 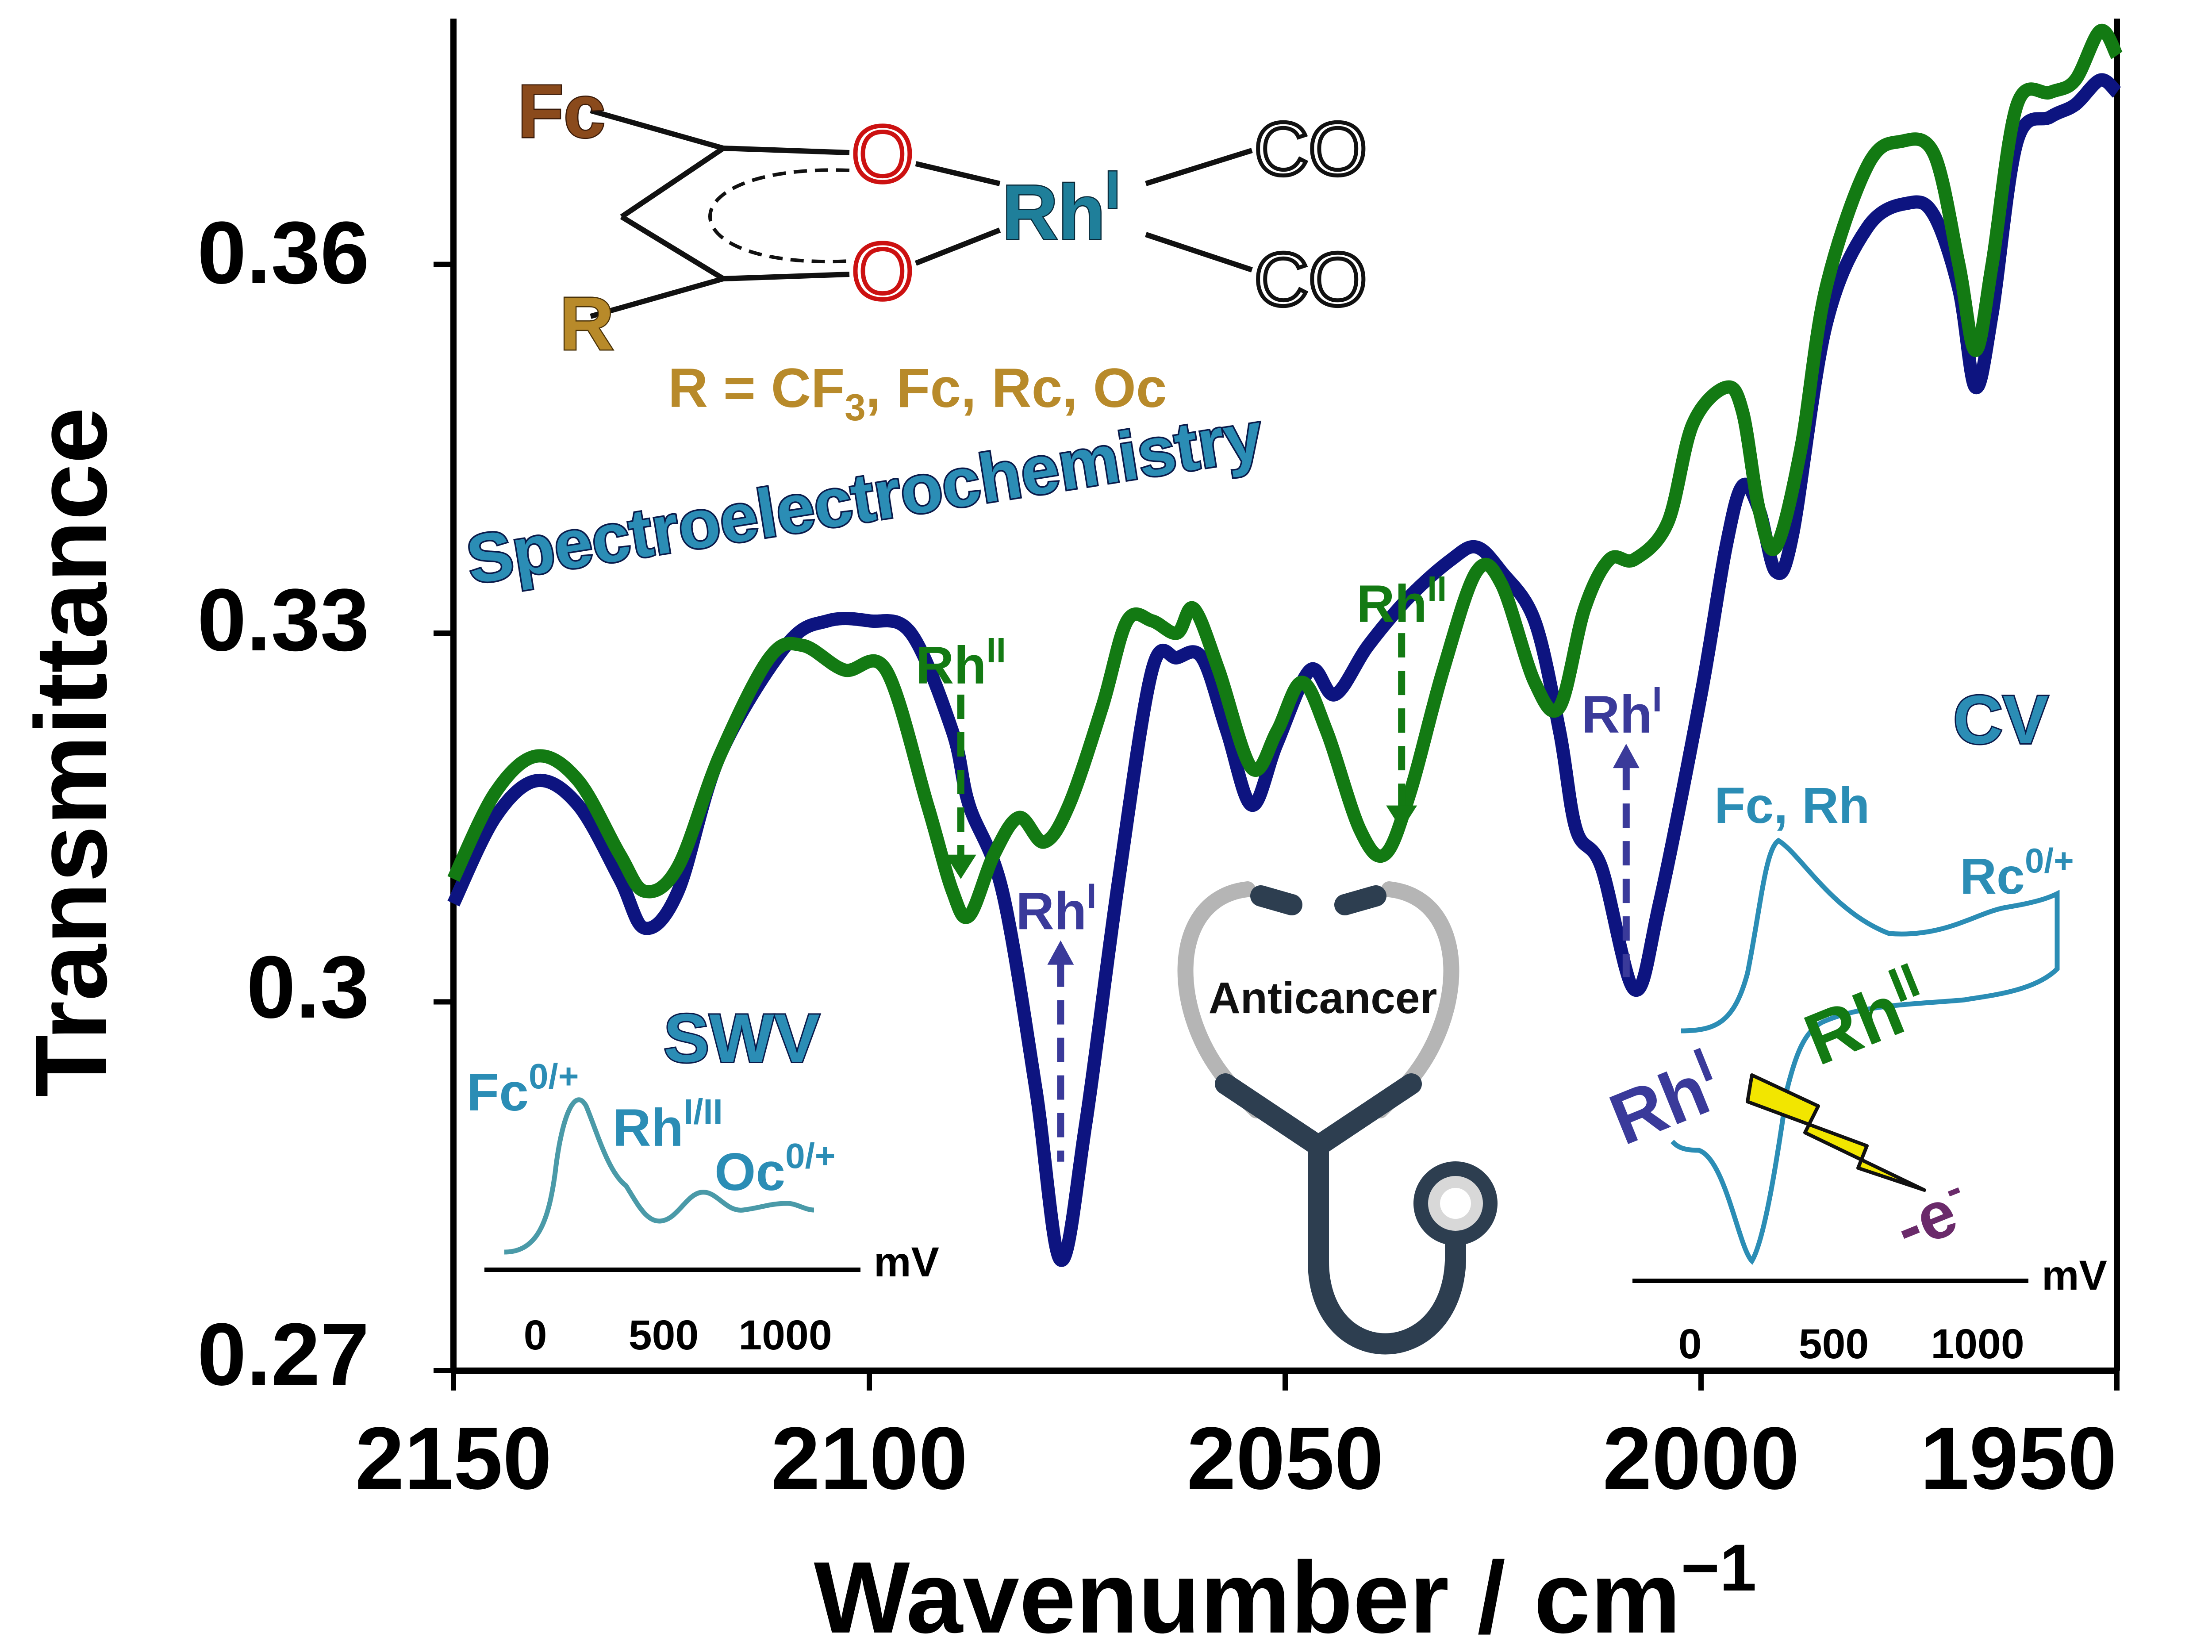 I want to click on x-tick-label: 2100, so click(x=870, y=1458).